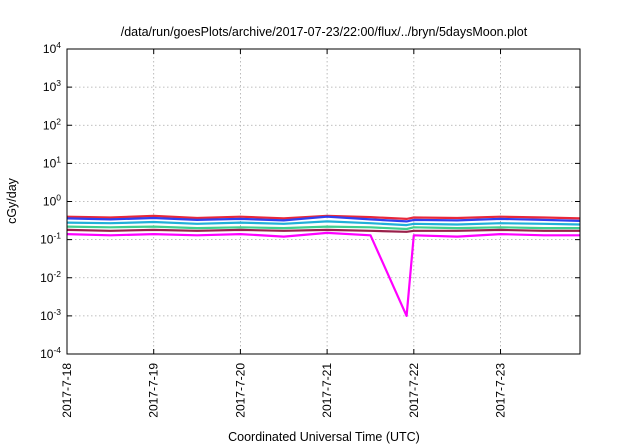 The image size is (640, 448). Describe the element at coordinates (52, 48) in the screenshot. I see `y-tick-label: 10⁴` at that location.